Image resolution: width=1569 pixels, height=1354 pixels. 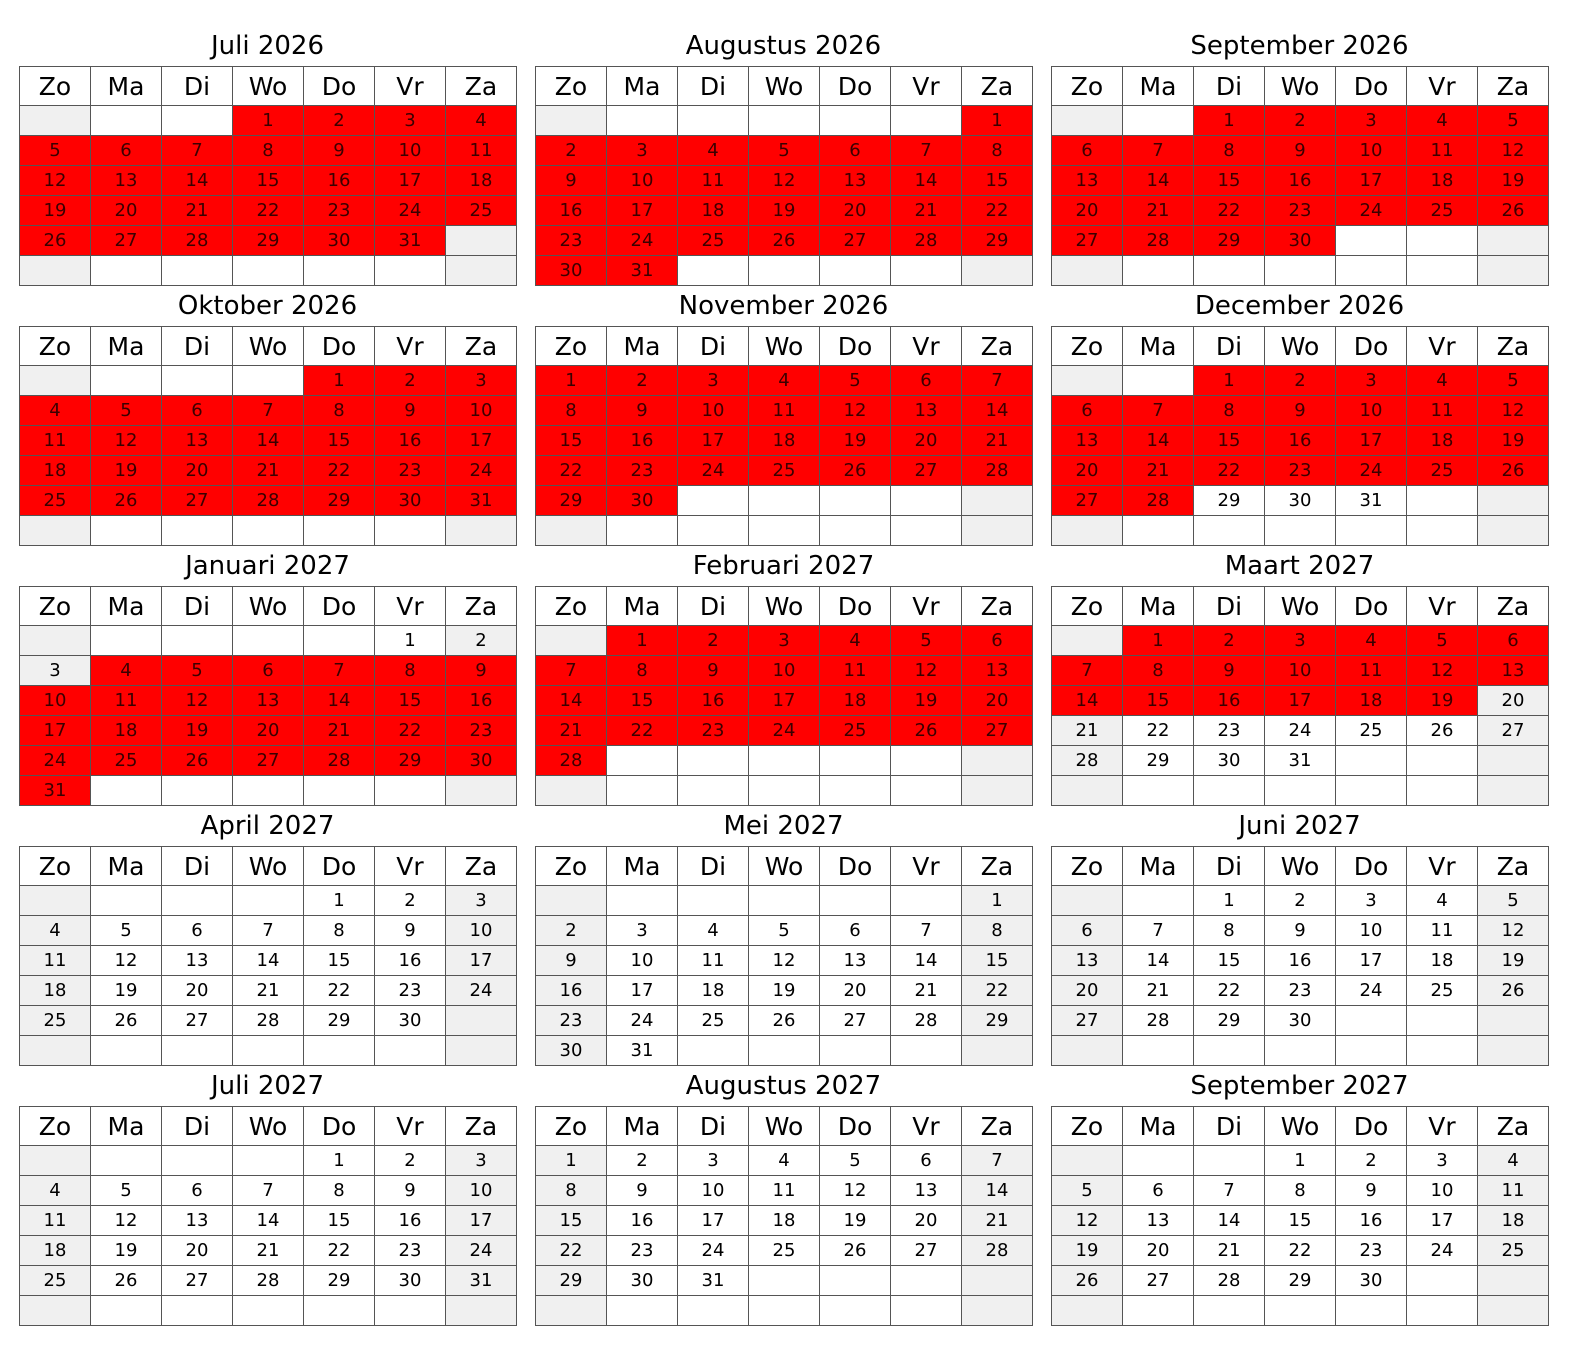 I want to click on week-row: 12 13 14 15 16 17 18, so click(x=268, y=180).